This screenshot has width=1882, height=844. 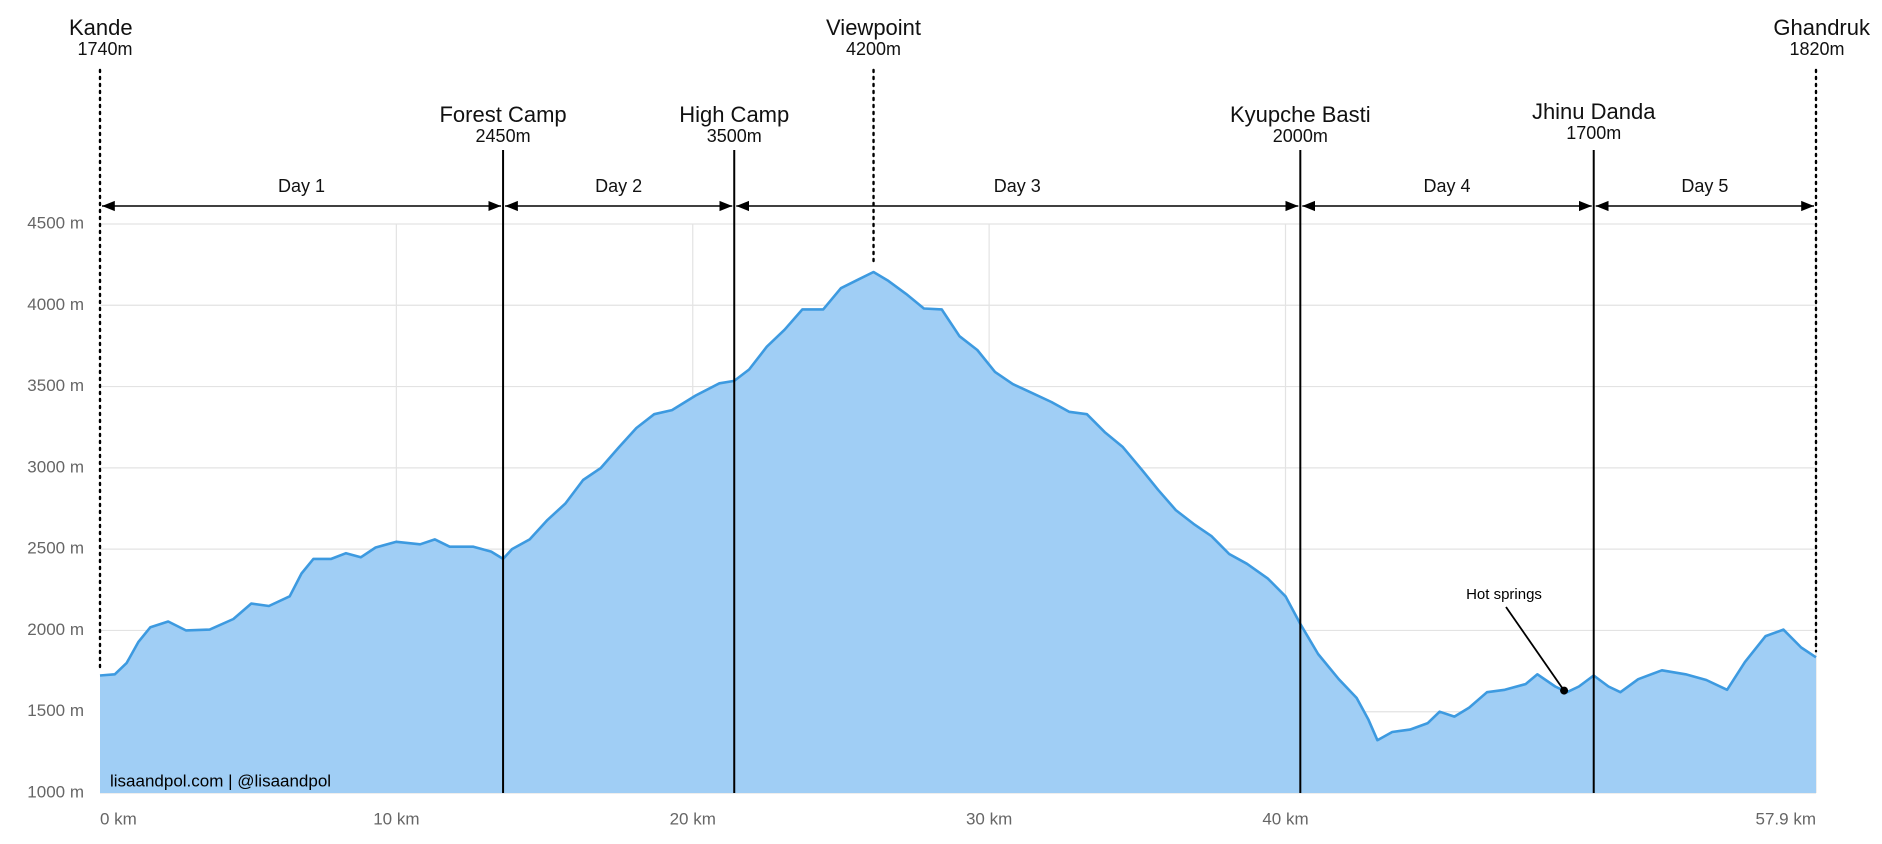 What do you see at coordinates (1564, 690) in the screenshot?
I see `annotation-point` at bounding box center [1564, 690].